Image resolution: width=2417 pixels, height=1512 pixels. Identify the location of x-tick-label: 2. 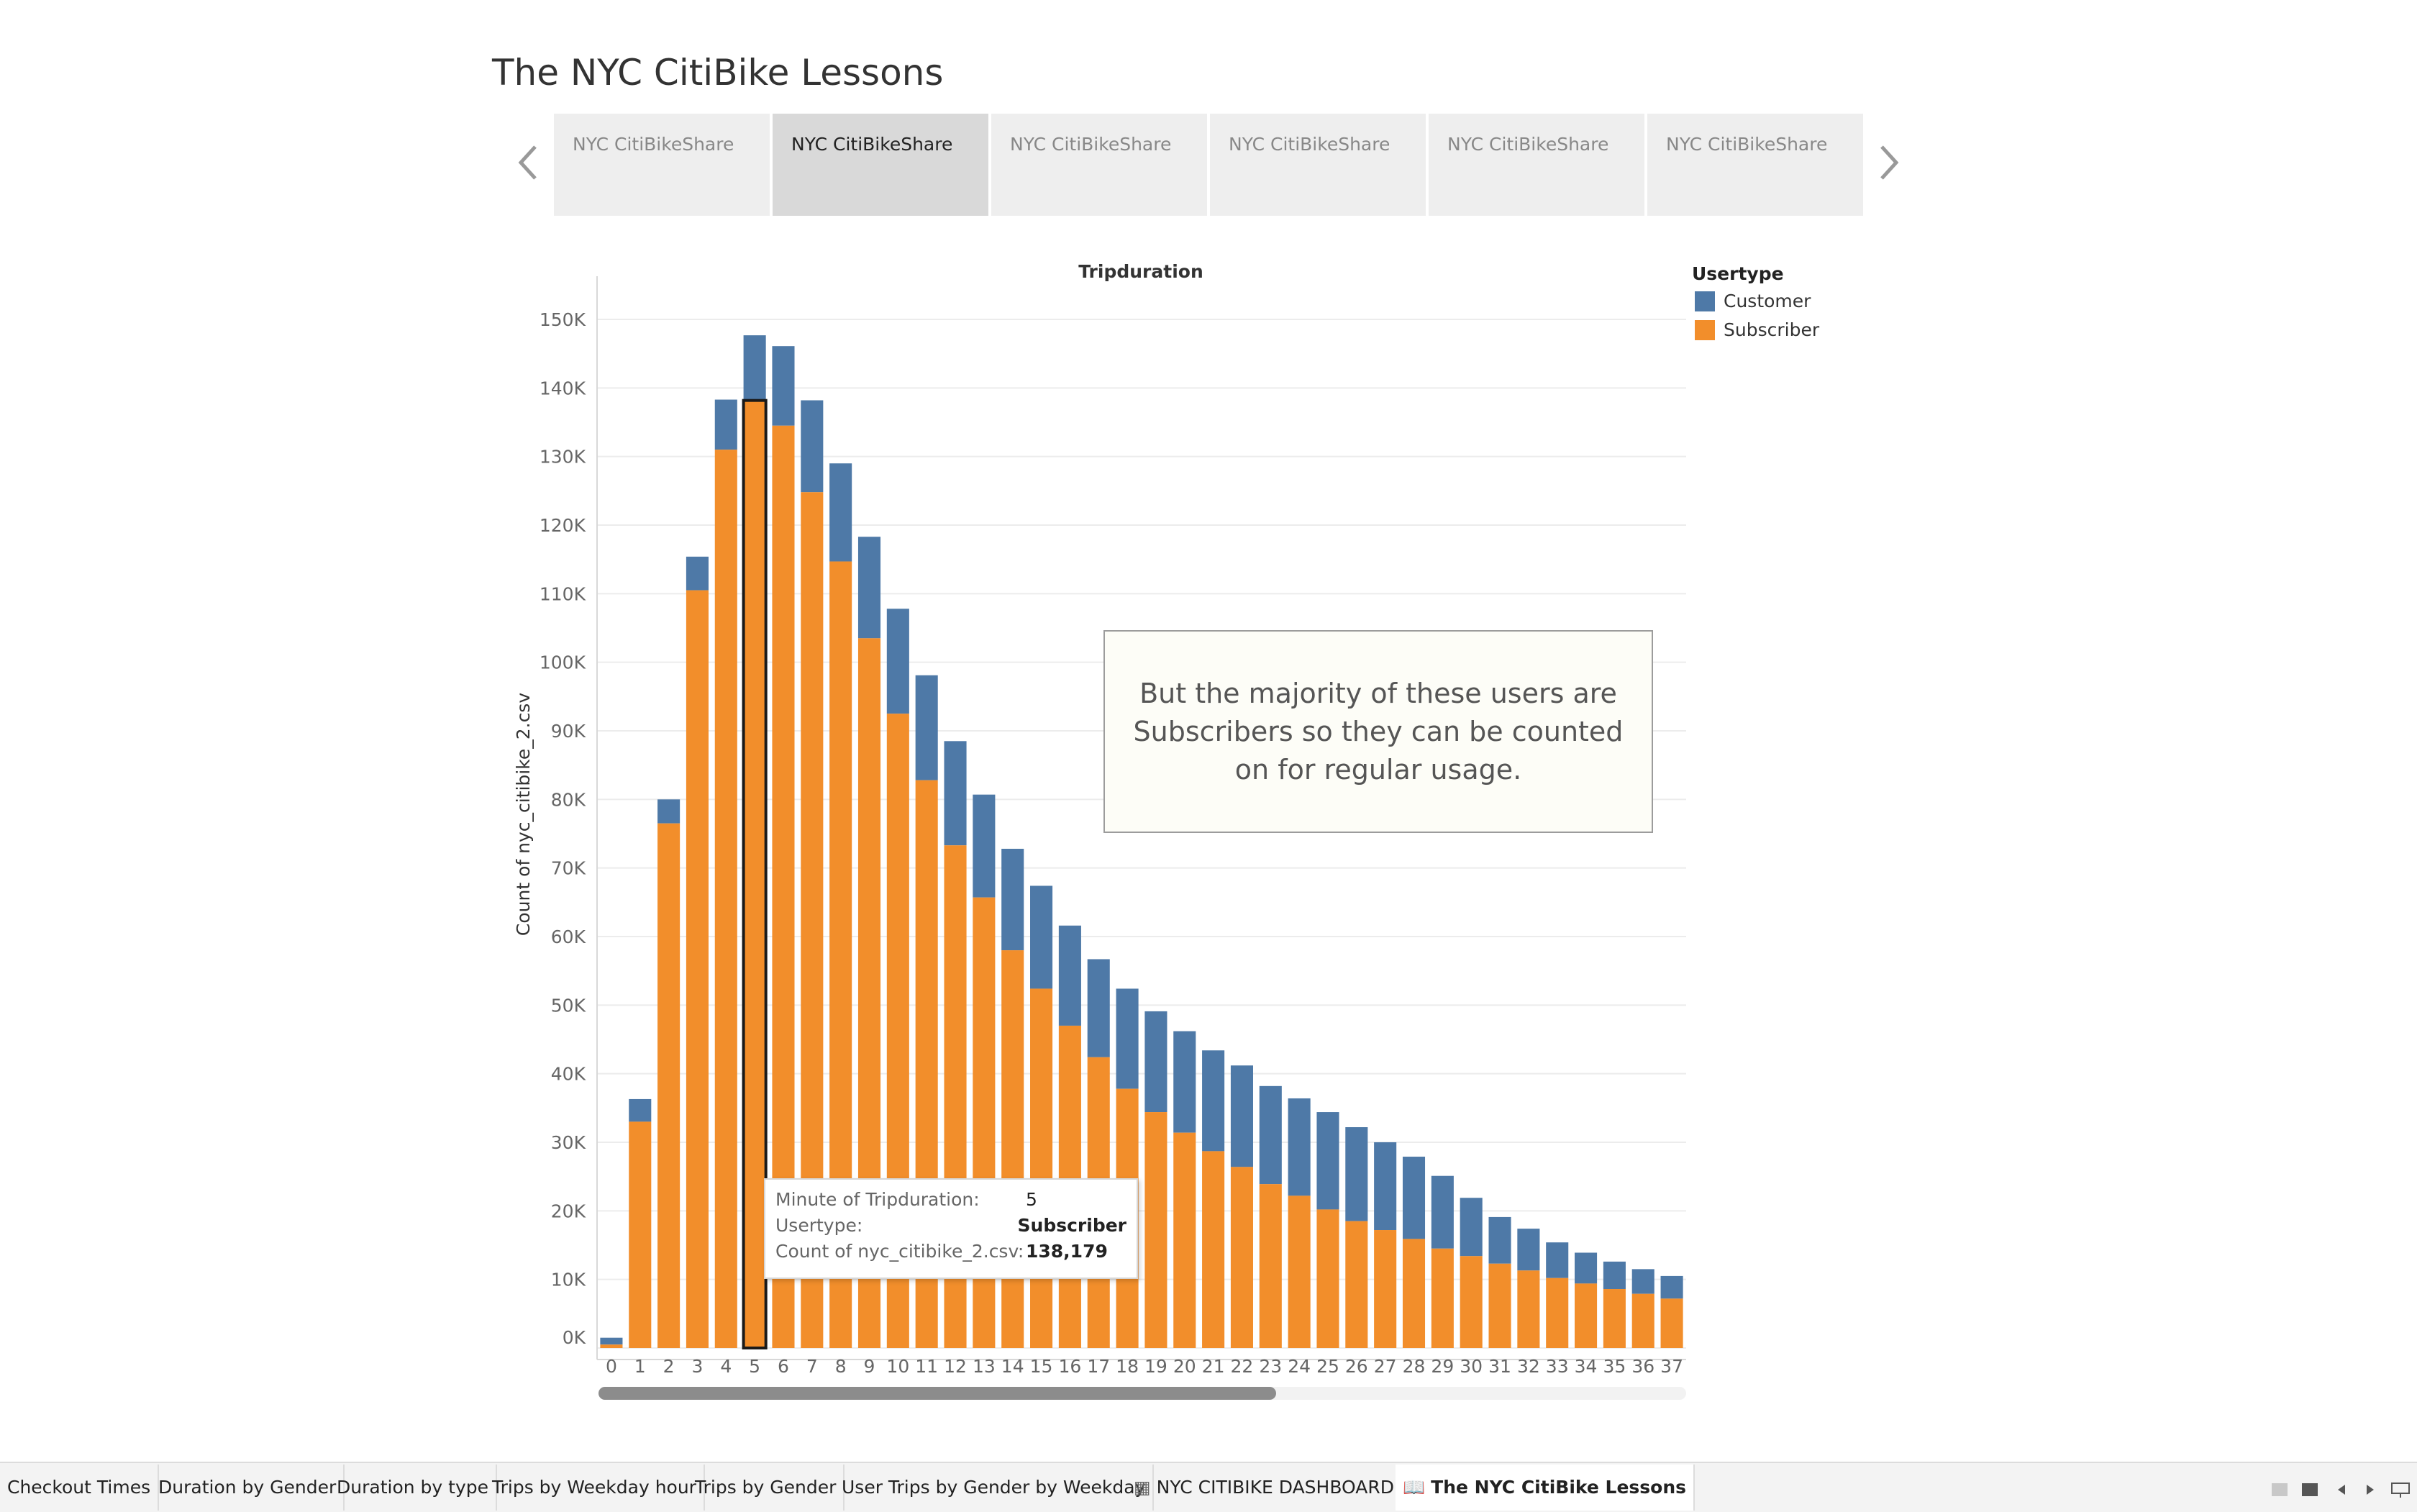
(669, 1366).